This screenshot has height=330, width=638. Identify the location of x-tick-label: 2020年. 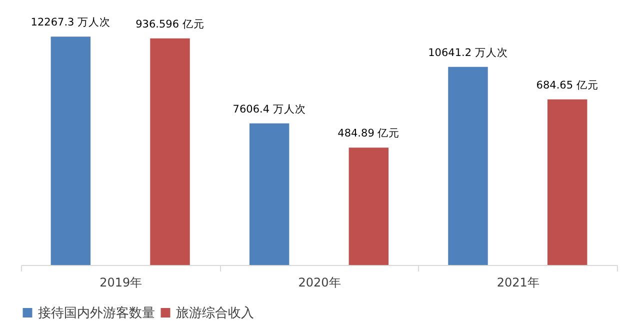
(319, 283).